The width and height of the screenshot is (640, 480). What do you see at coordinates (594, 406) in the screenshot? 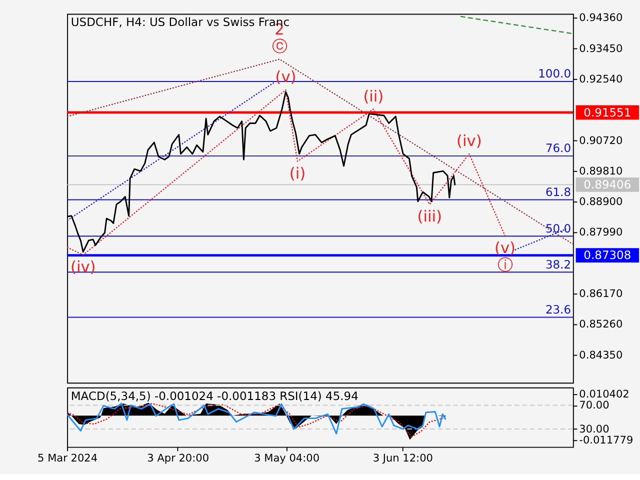
I see `y2-tick-label: 70.00` at bounding box center [594, 406].